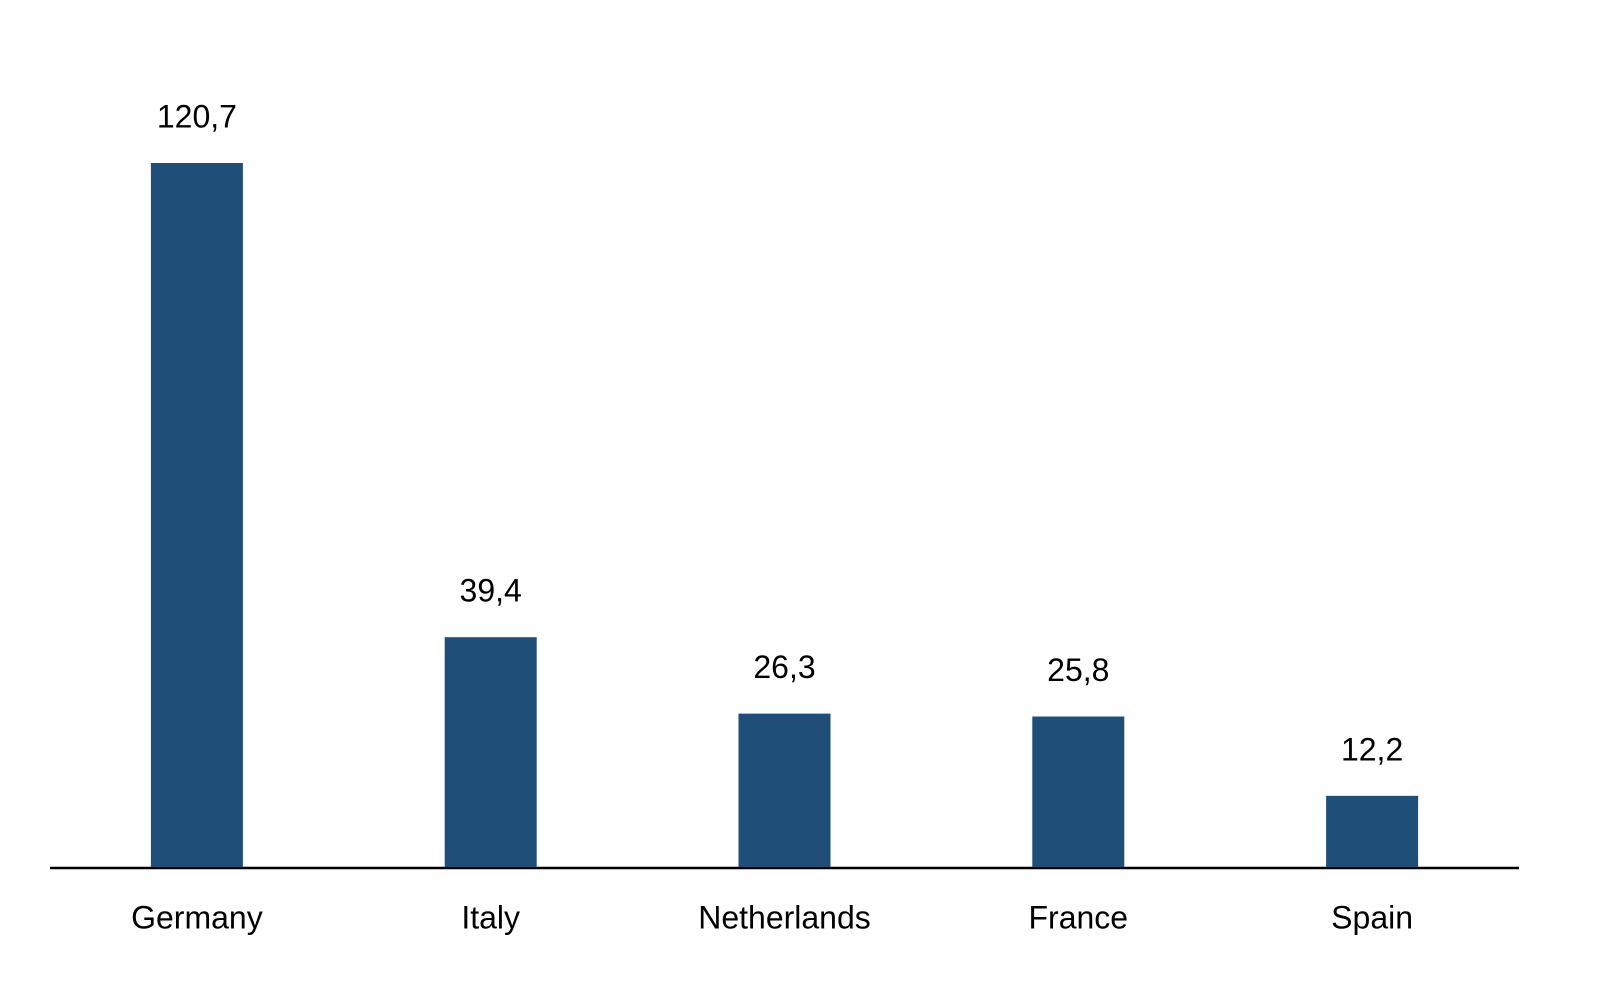  Describe the element at coordinates (784, 917) in the screenshot. I see `x-tick-label: Netherlands` at that location.